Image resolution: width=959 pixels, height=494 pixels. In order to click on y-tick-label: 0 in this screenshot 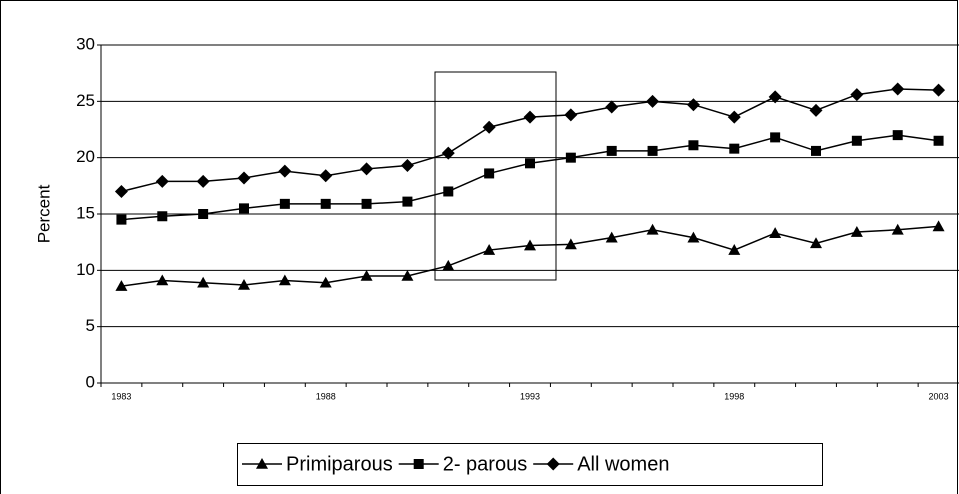, I will do `click(90, 381)`.